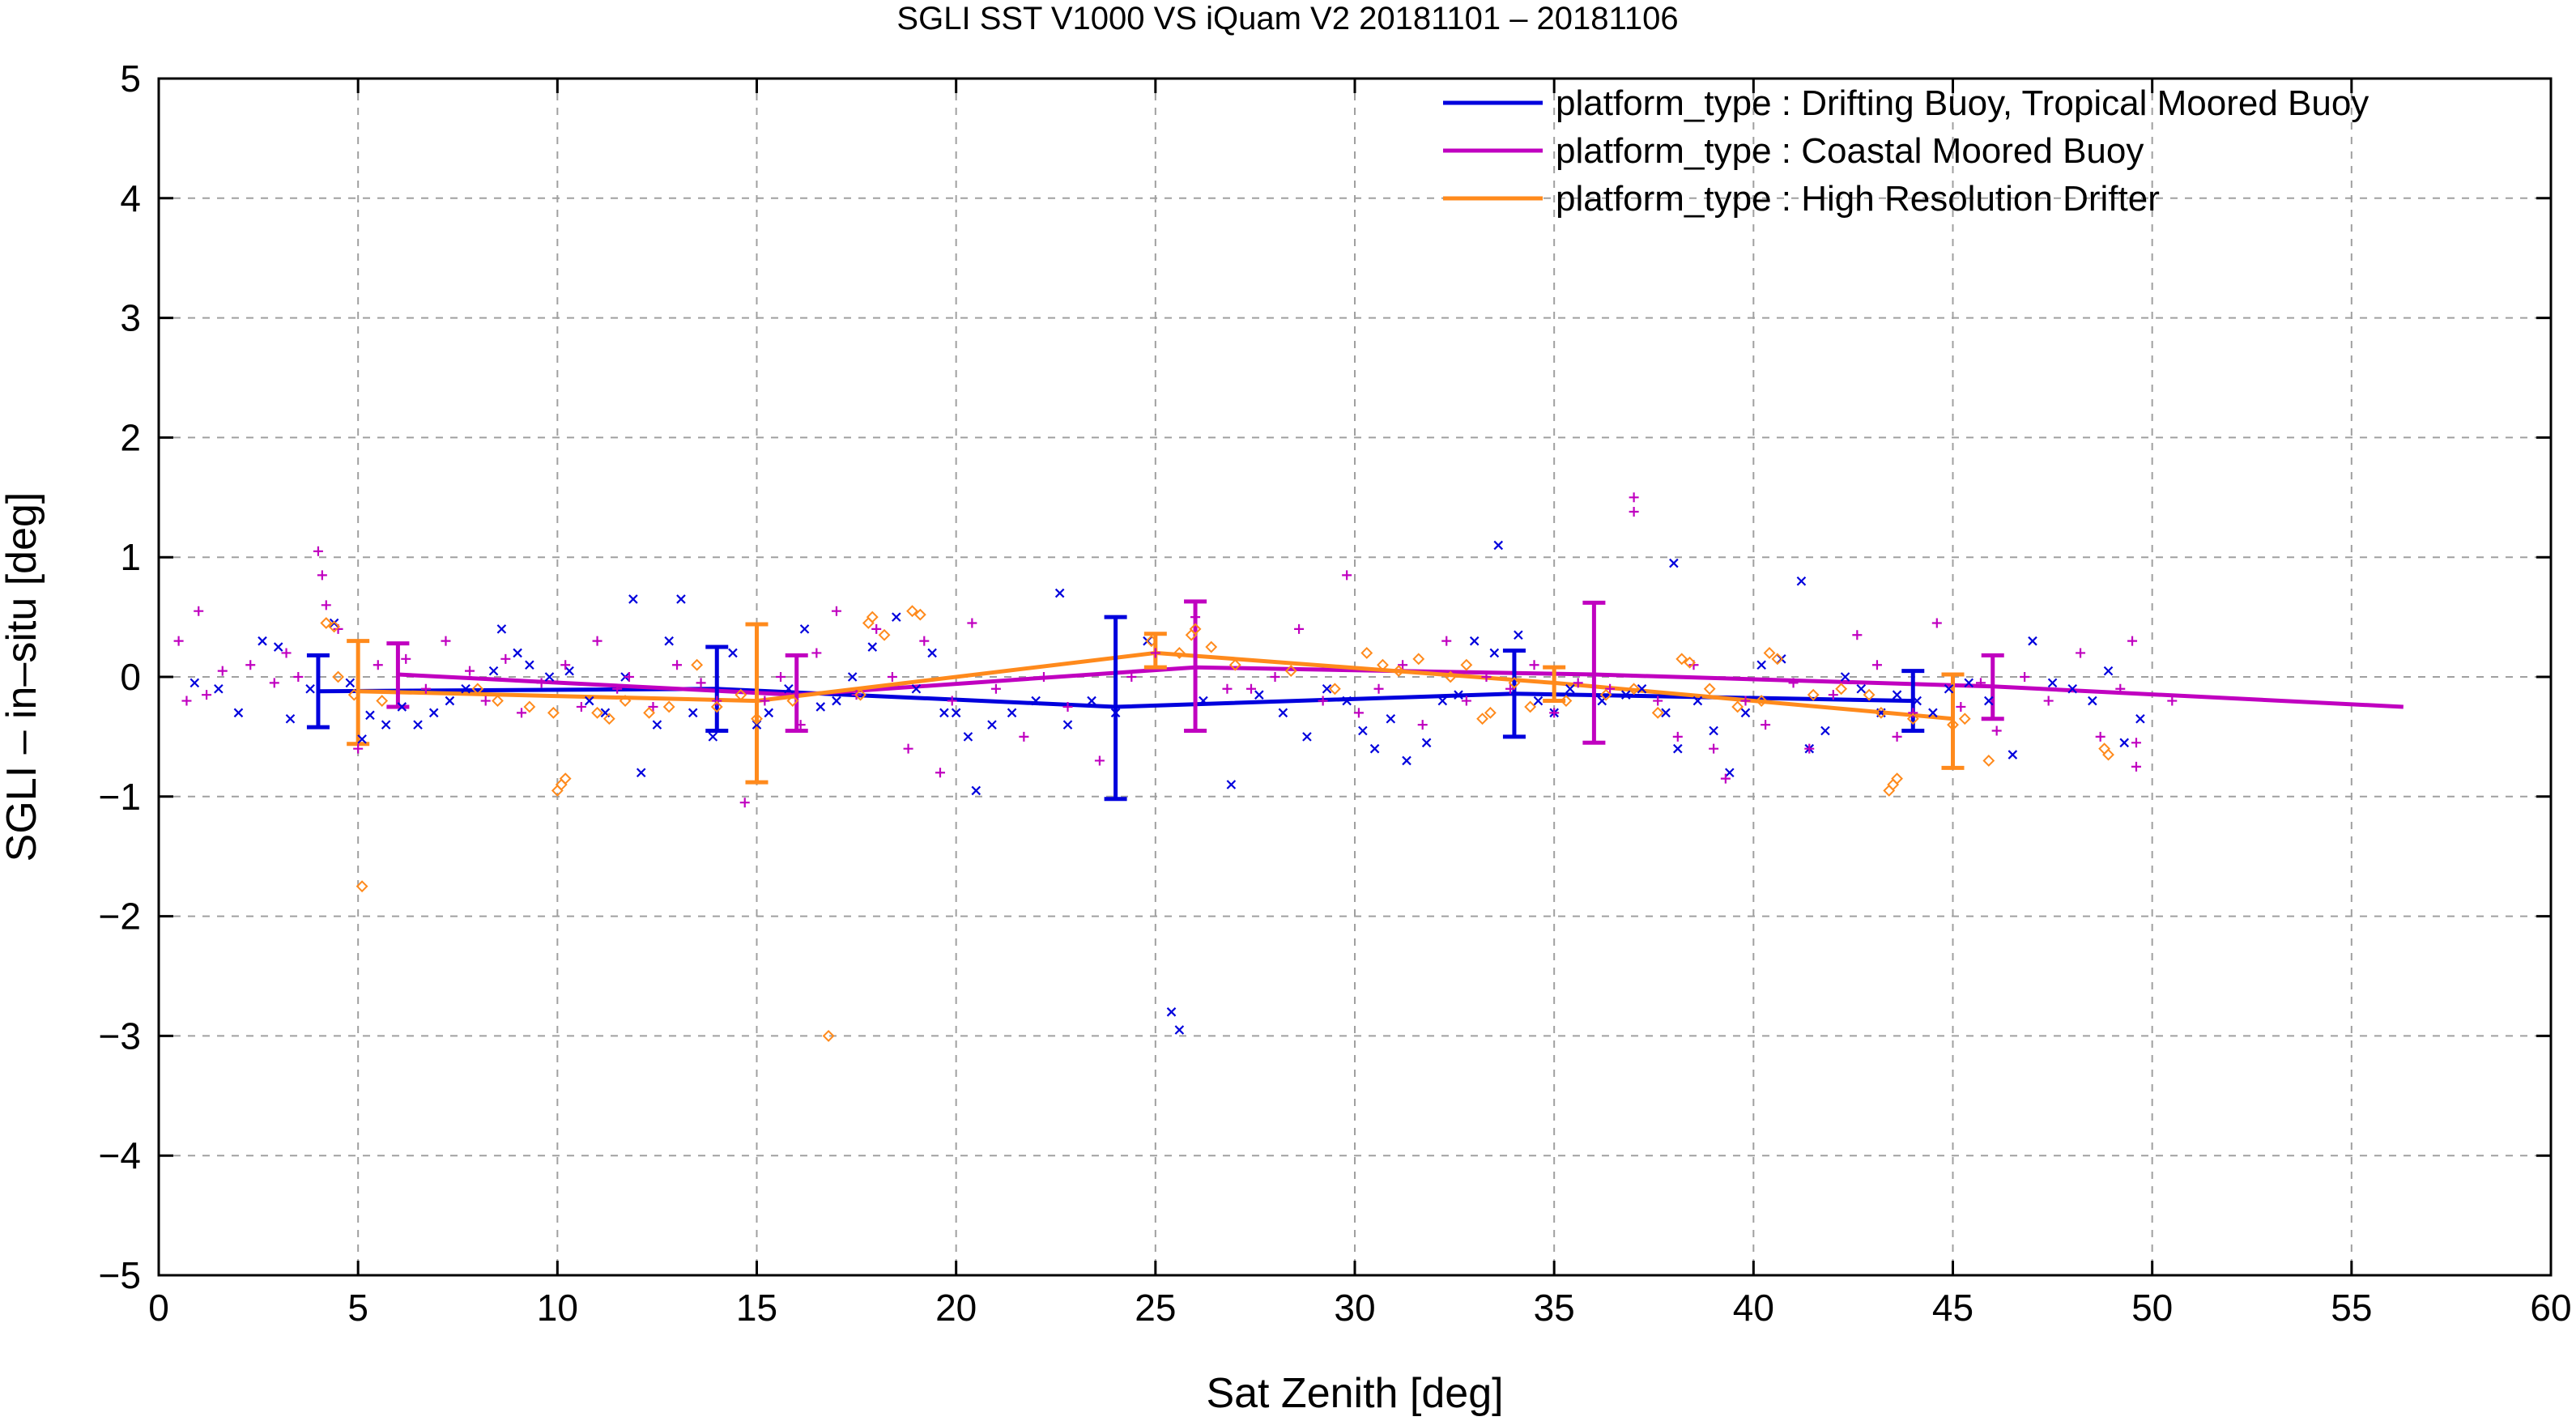 The height and width of the screenshot is (1421, 2576). I want to click on y-tick-label: 1, so click(130, 557).